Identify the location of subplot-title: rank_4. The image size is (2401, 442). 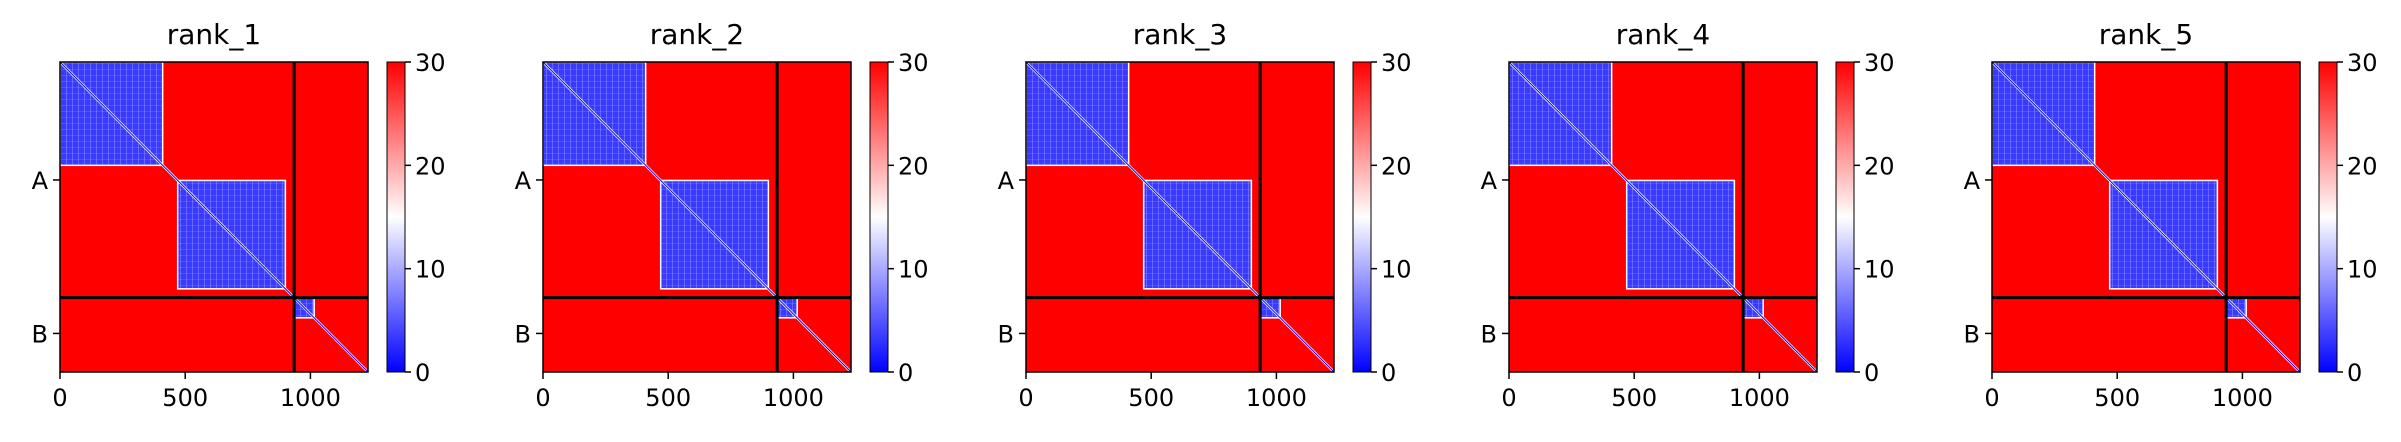
(1663, 34).